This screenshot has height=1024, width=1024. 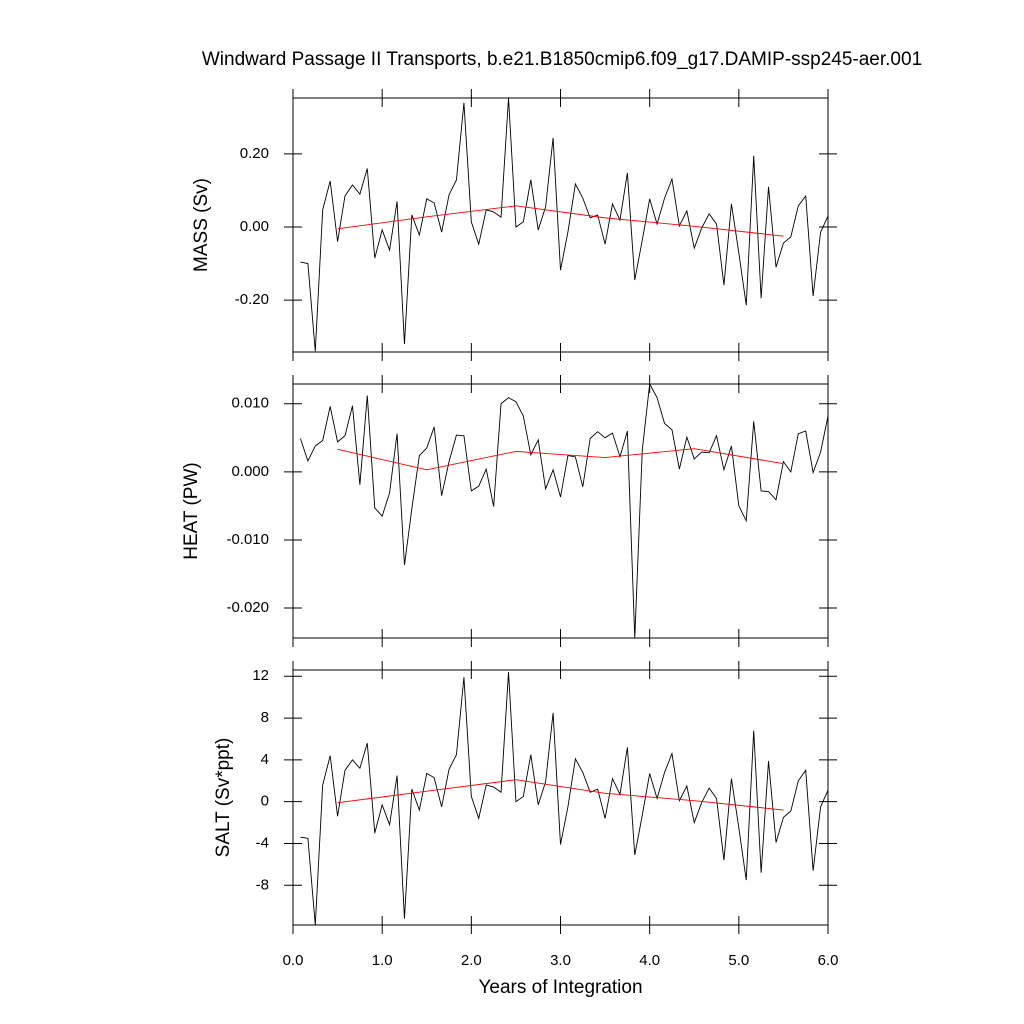 I want to click on y-tick-label: -0.010, so click(x=247, y=539).